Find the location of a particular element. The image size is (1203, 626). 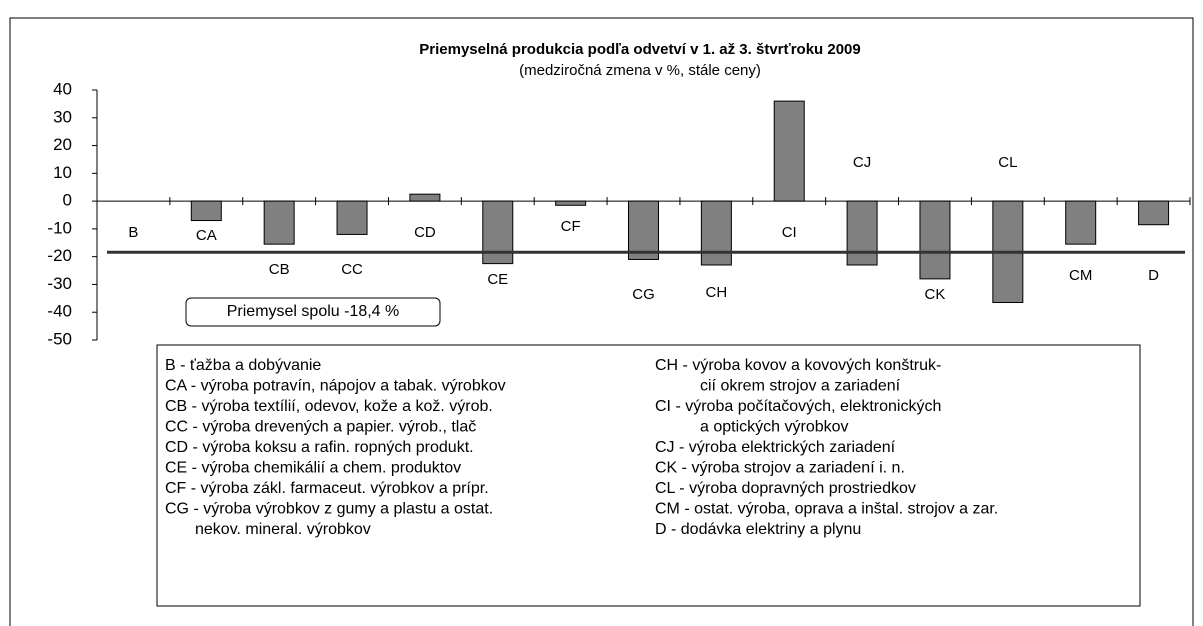

category-label: CD is located at coordinates (425, 232).